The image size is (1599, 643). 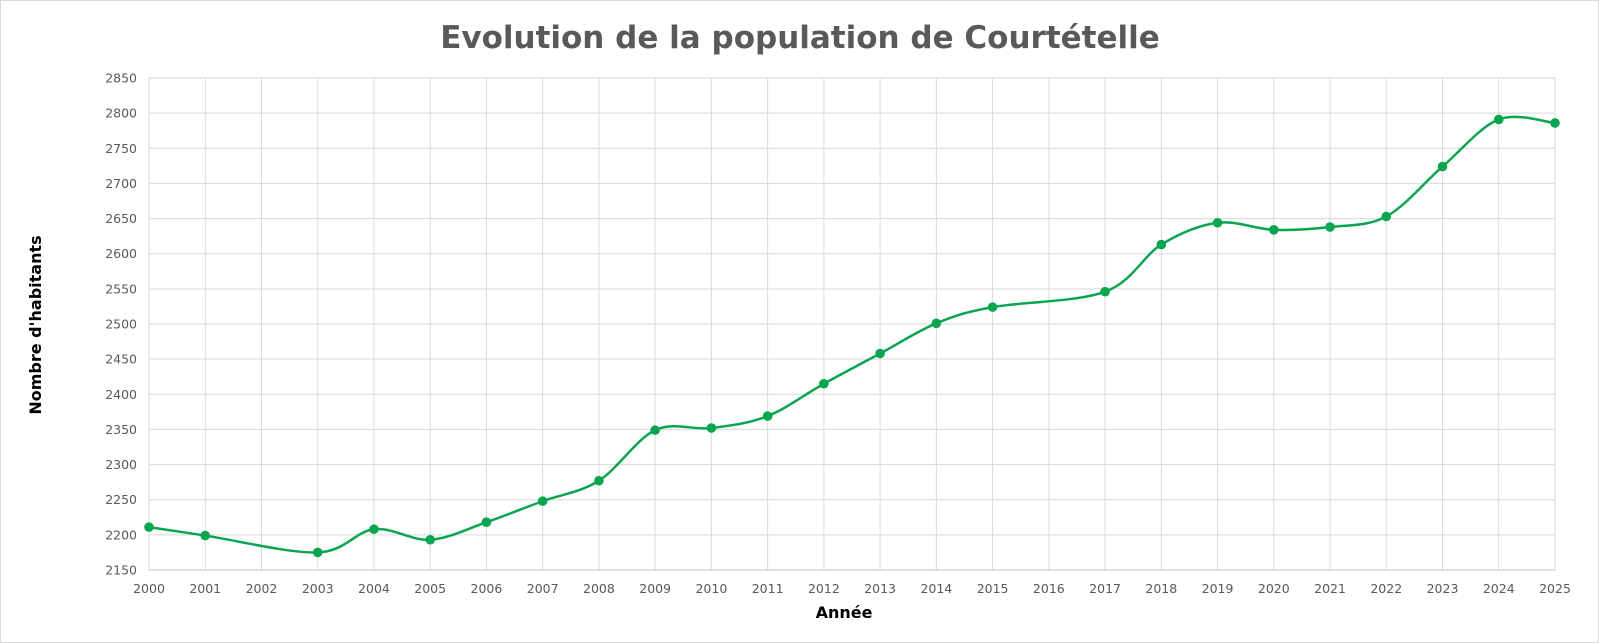 What do you see at coordinates (993, 588) in the screenshot?
I see `x-tick-label: 2015` at bounding box center [993, 588].